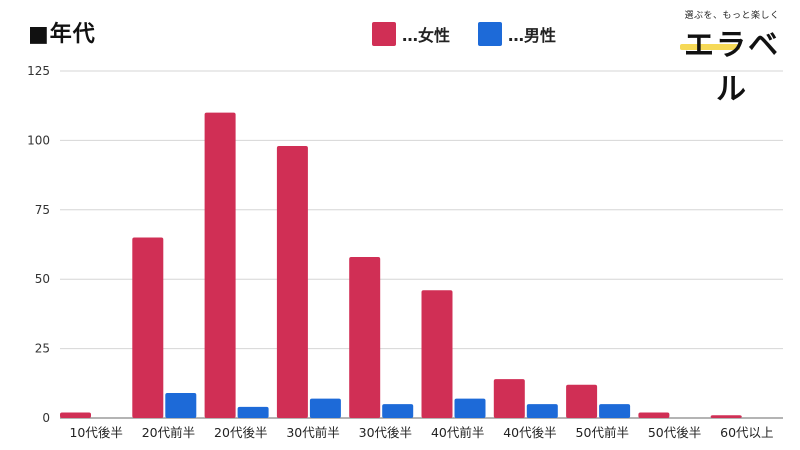 This screenshot has height=450, width=800. Describe the element at coordinates (38, 140) in the screenshot. I see `y-tick-label: 100` at that location.